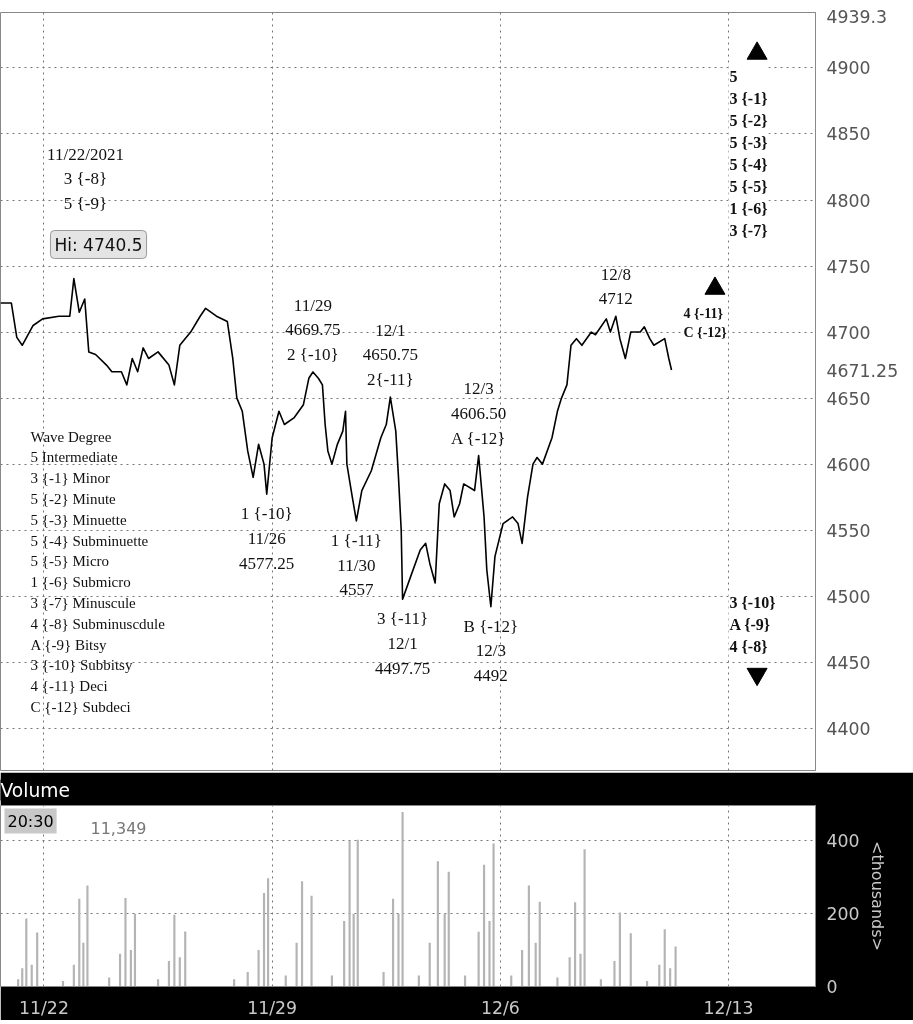 Image resolution: width=913 pixels, height=1024 pixels. I want to click on annotation: 12/3 4606.50 A {-12}, so click(478, 413).